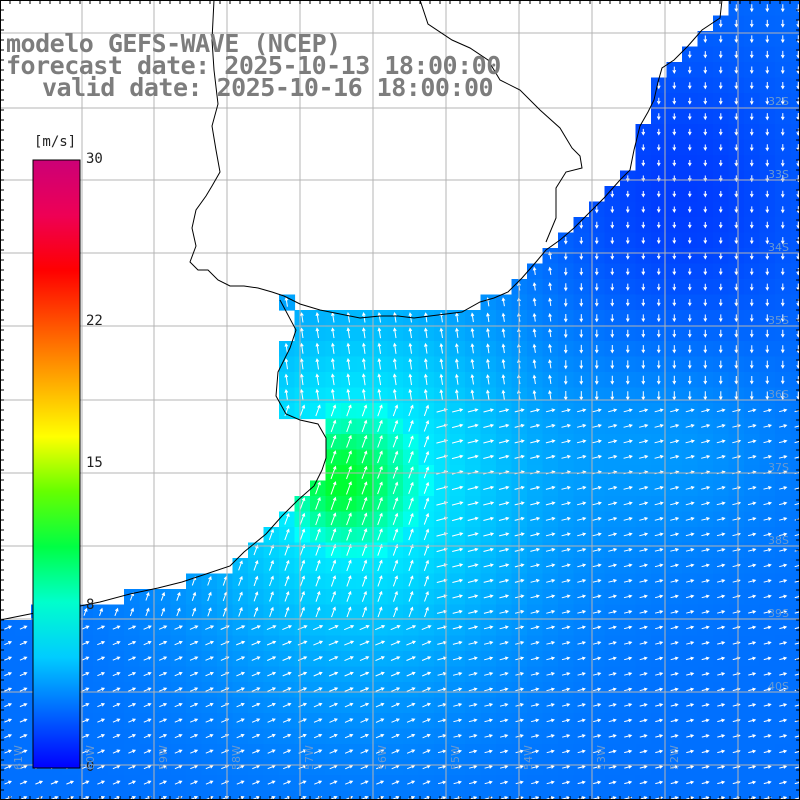 The width and height of the screenshot is (800, 800). What do you see at coordinates (163, 757) in the screenshot?
I see `longitude-label: 59W` at bounding box center [163, 757].